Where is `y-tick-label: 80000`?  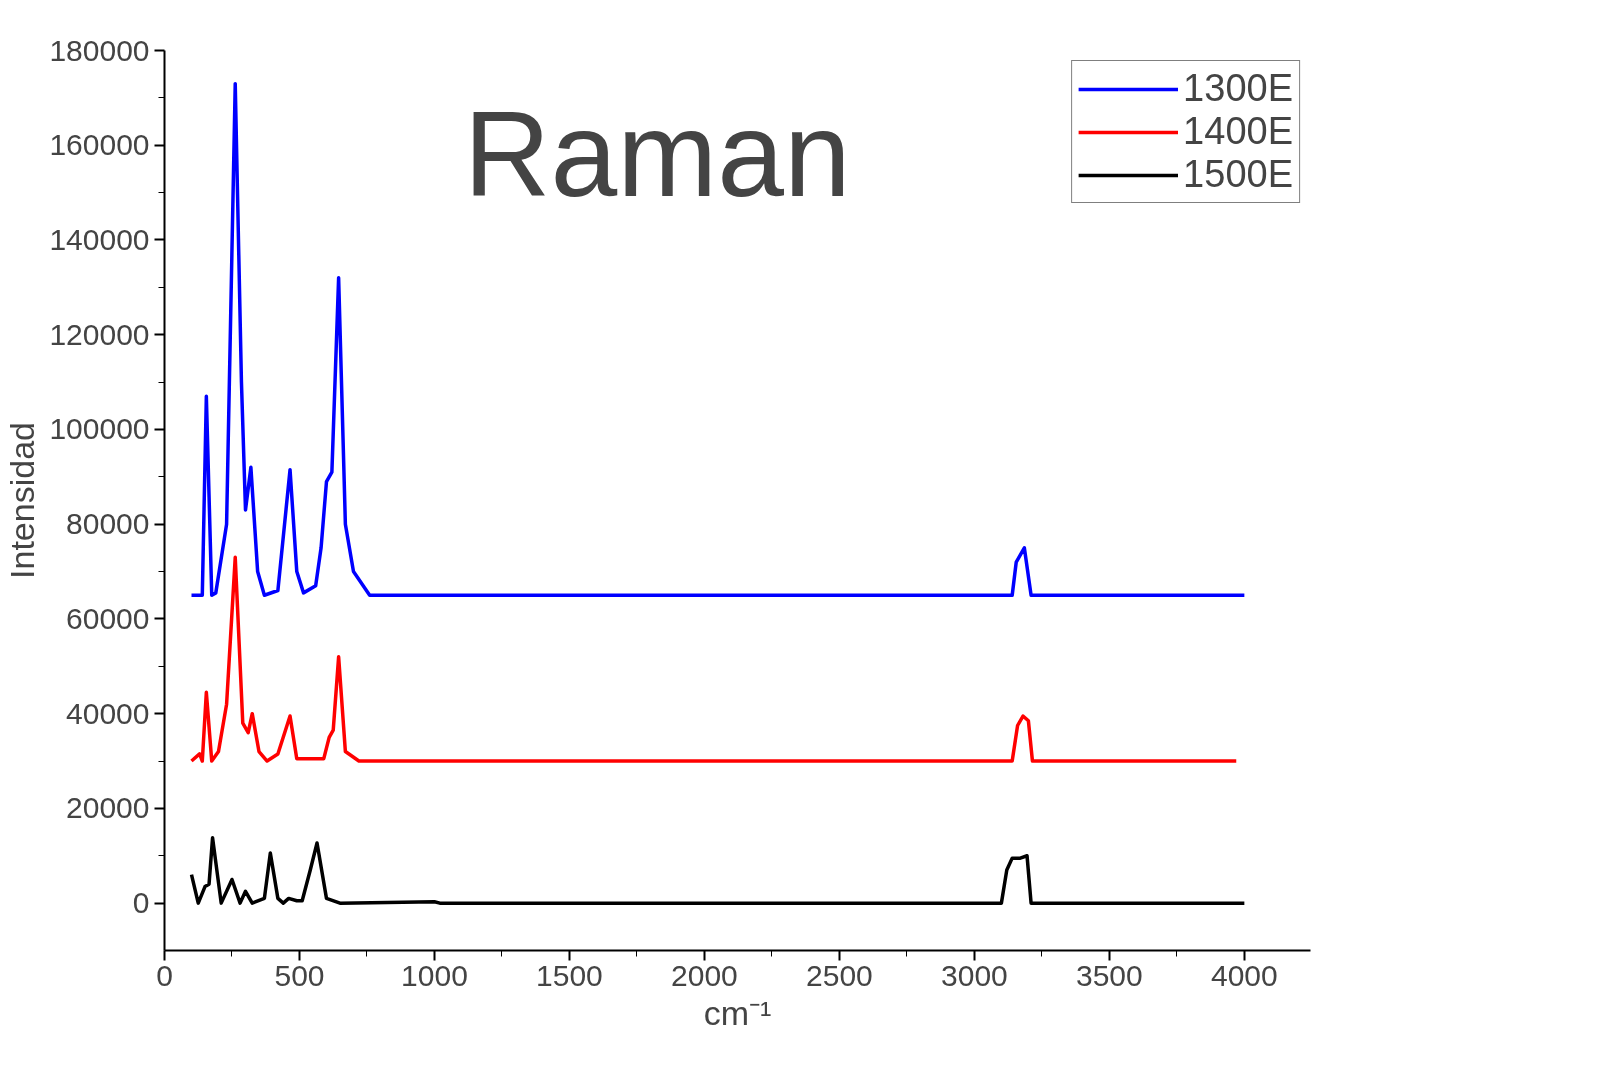 y-tick-label: 80000 is located at coordinates (108, 524).